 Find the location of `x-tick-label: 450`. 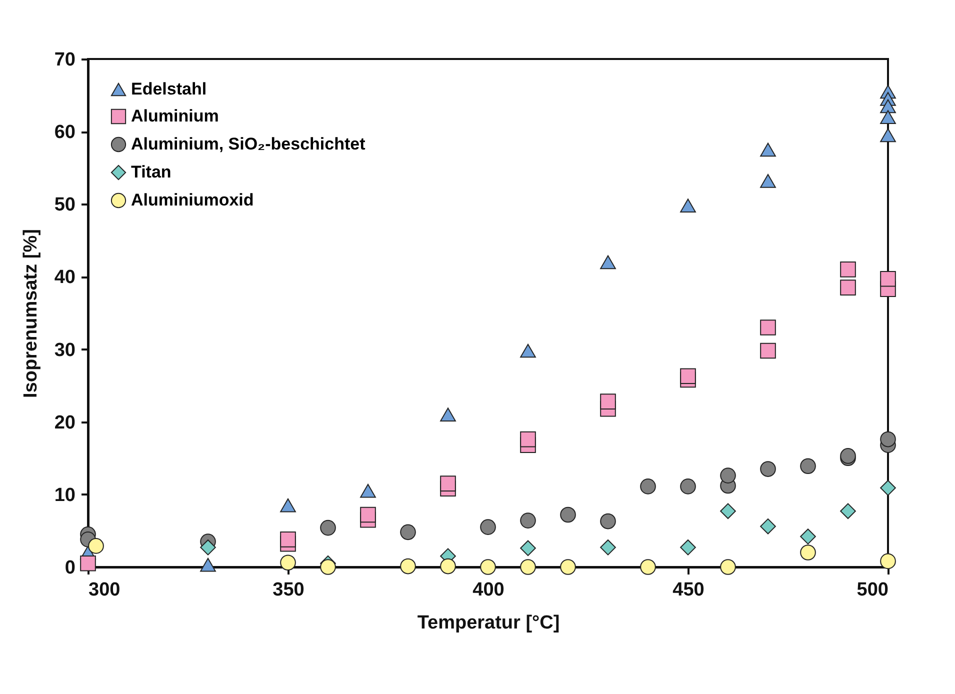

x-tick-label: 450 is located at coordinates (688, 590).